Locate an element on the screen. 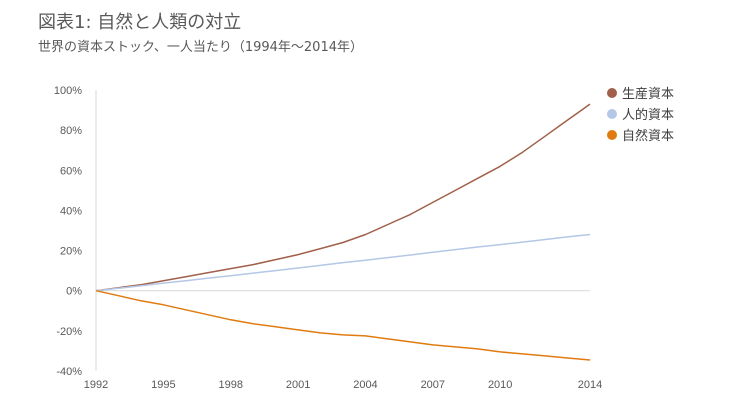 The image size is (754, 409). y-tick-label: 40% is located at coordinates (71, 211).